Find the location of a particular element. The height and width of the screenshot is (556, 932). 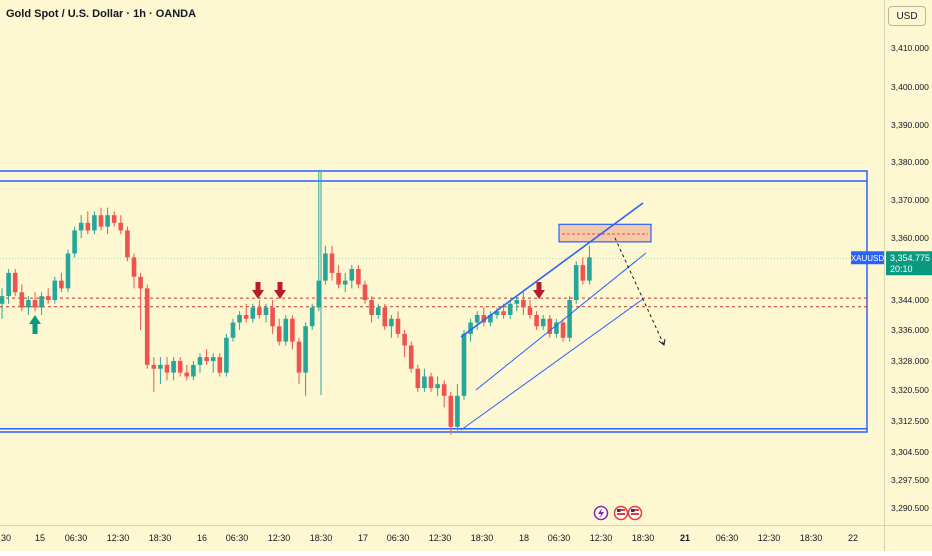

projection-arrow-head is located at coordinates (662, 342).